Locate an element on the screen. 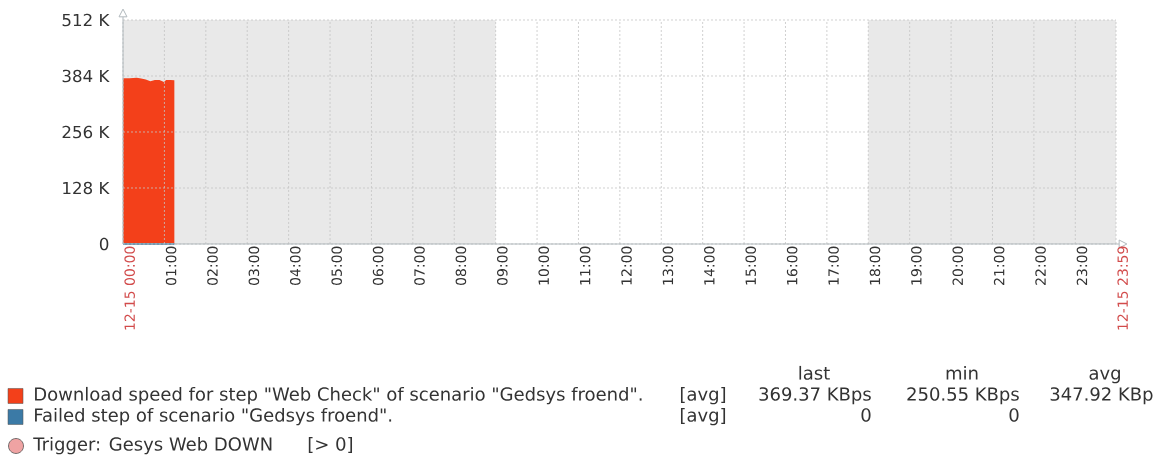 This screenshot has height=459, width=1166. x-tick-label: 05:00 is located at coordinates (336, 266).